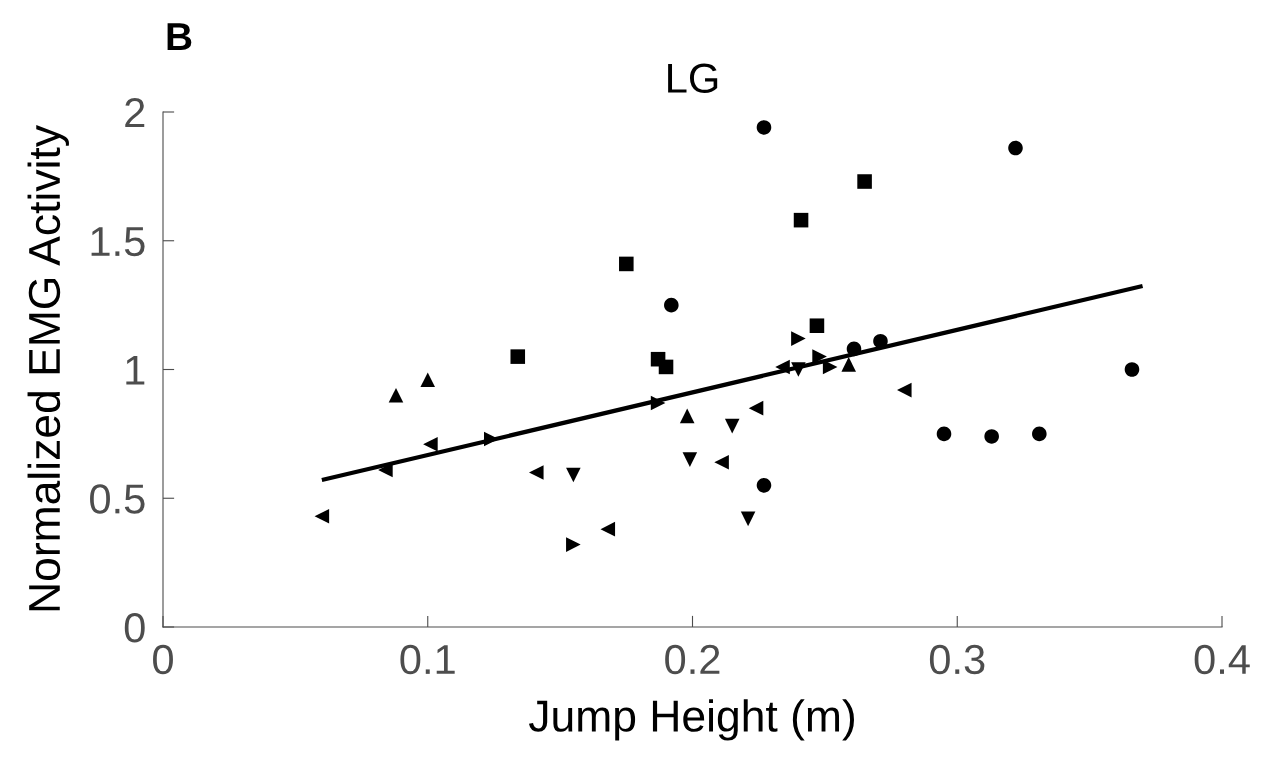 The width and height of the screenshot is (1266, 771). I want to click on chart-title: LG, so click(693, 78).